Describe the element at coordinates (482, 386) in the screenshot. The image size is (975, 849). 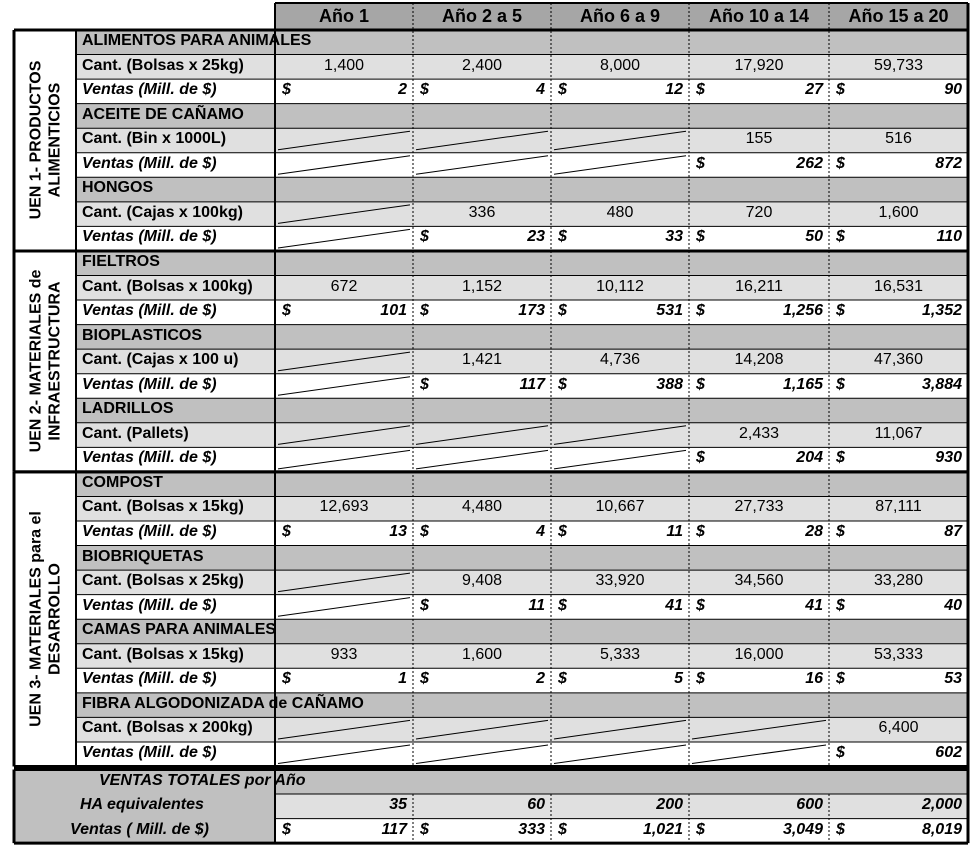
I see `sales-cell: $117` at that location.